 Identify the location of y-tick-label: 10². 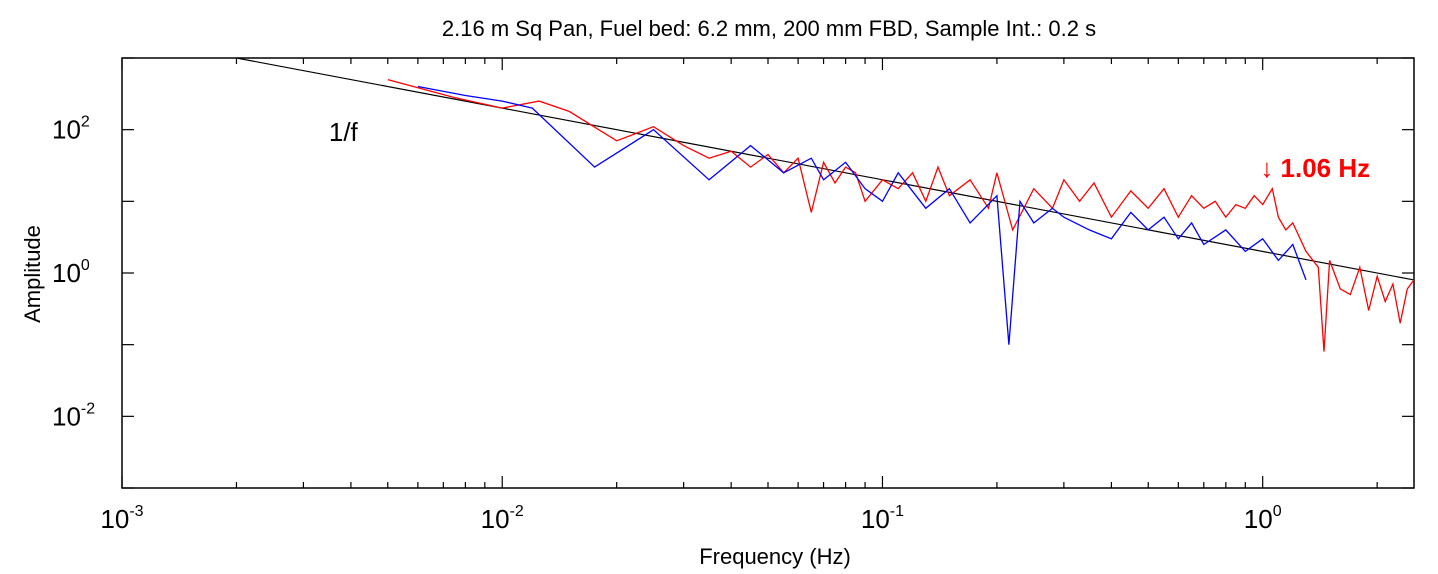
(71, 129).